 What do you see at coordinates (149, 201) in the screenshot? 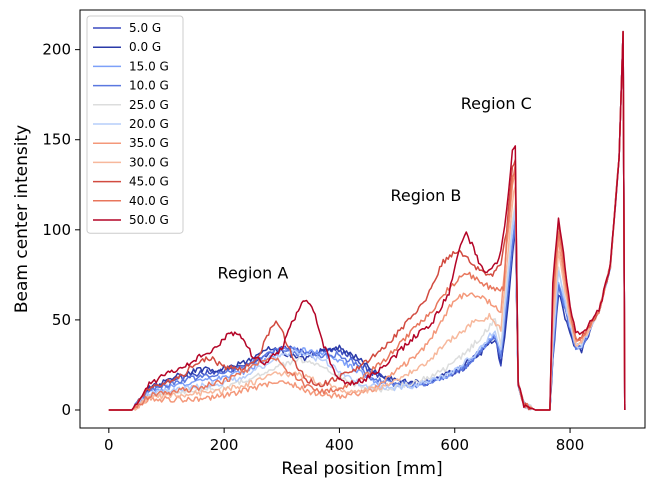
I see `legend-label-40-0-g: 40.0 G` at bounding box center [149, 201].